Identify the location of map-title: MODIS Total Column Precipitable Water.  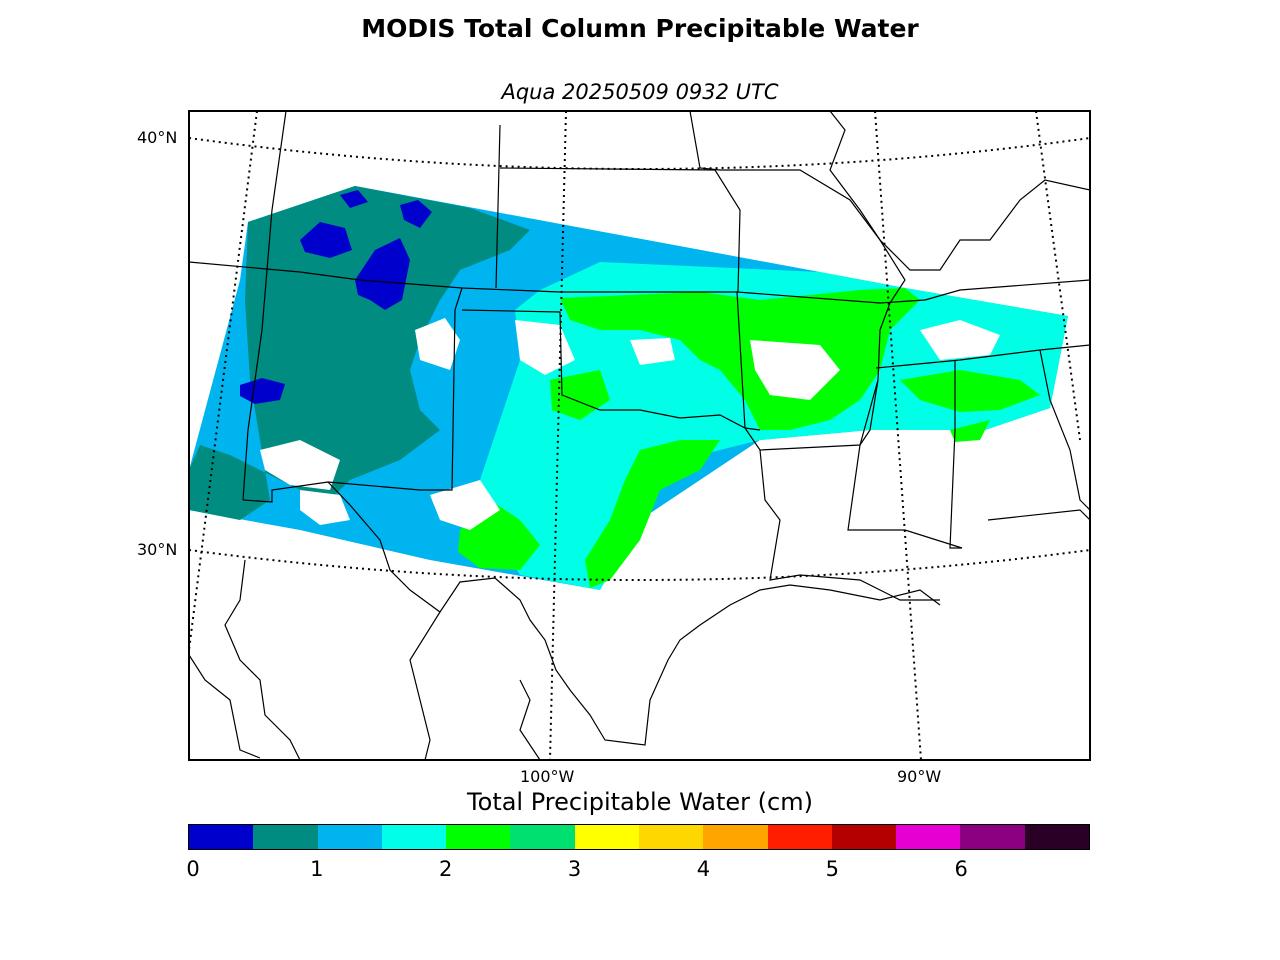
(640, 28).